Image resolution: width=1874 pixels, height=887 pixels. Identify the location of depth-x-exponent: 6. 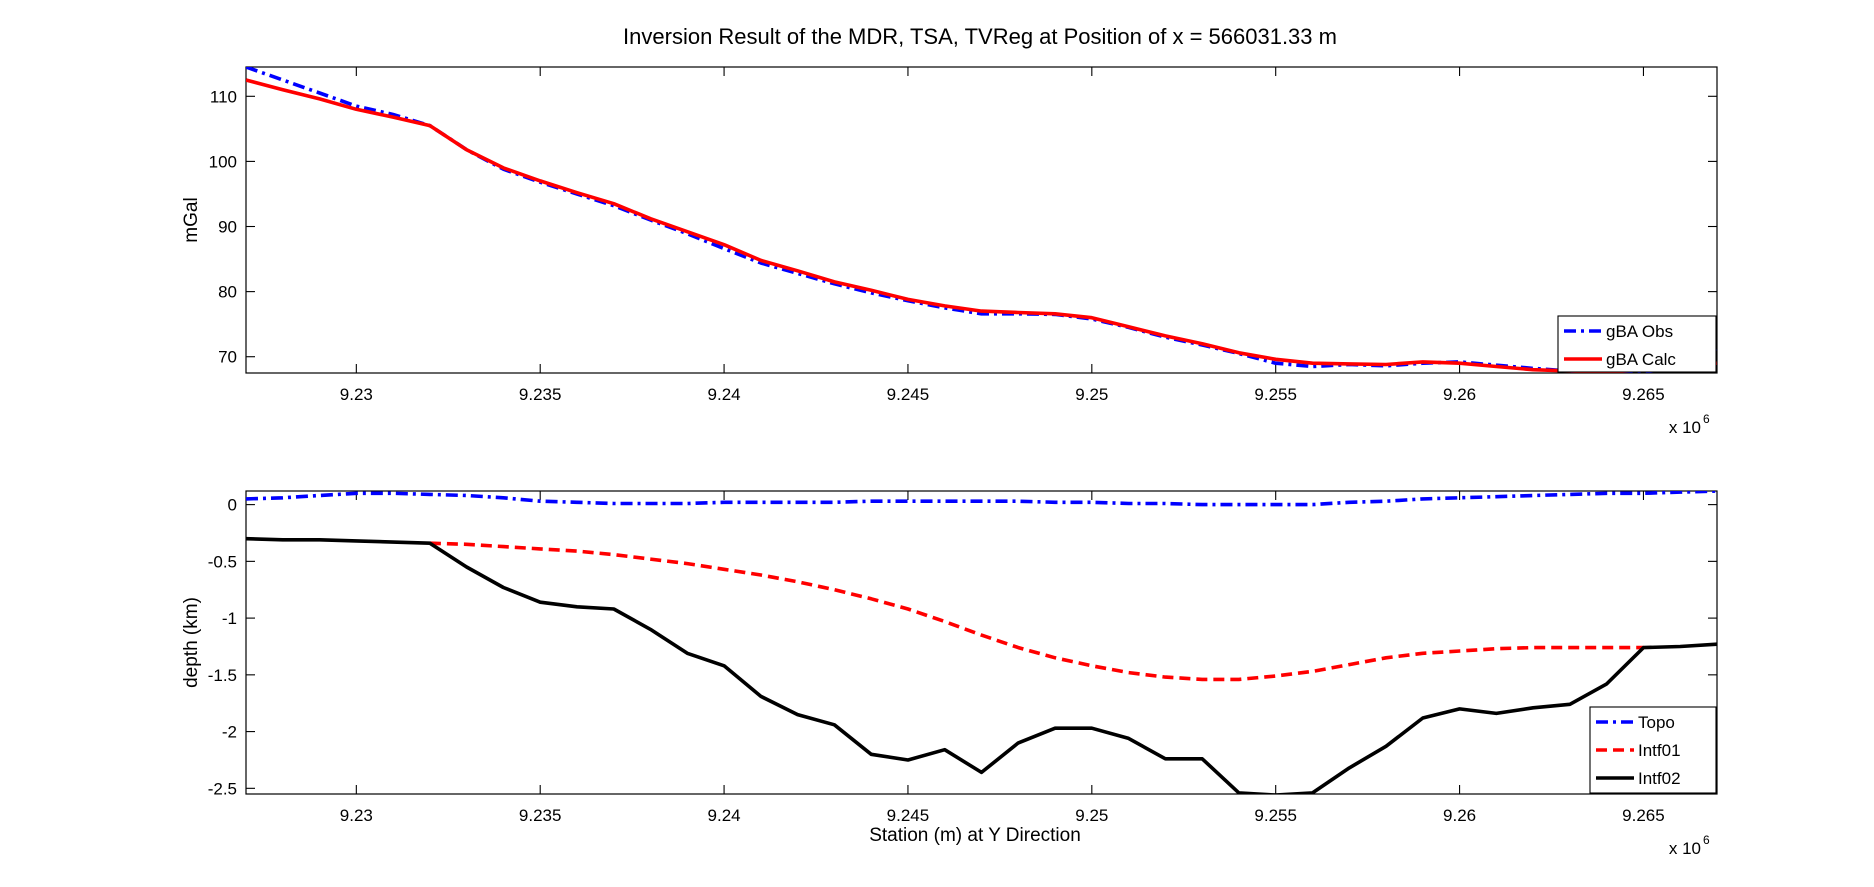
(1706, 840).